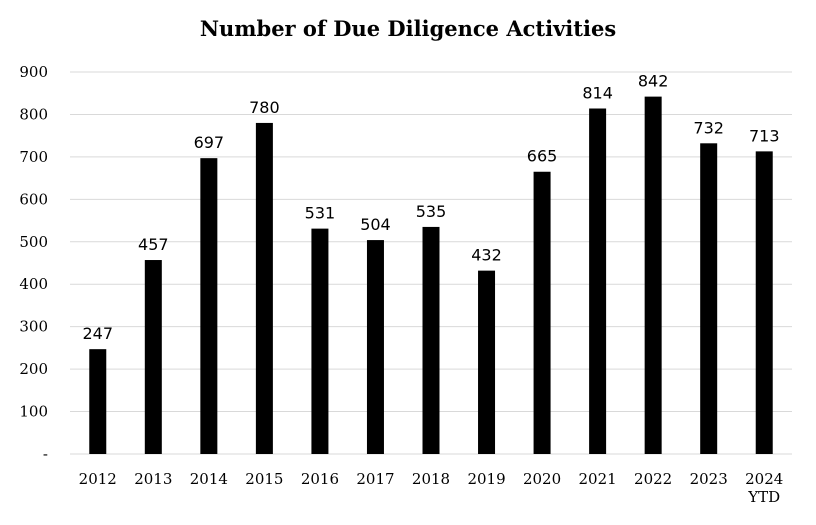 This screenshot has width=816, height=525. I want to click on y-tick-label: 400, so click(33, 284).